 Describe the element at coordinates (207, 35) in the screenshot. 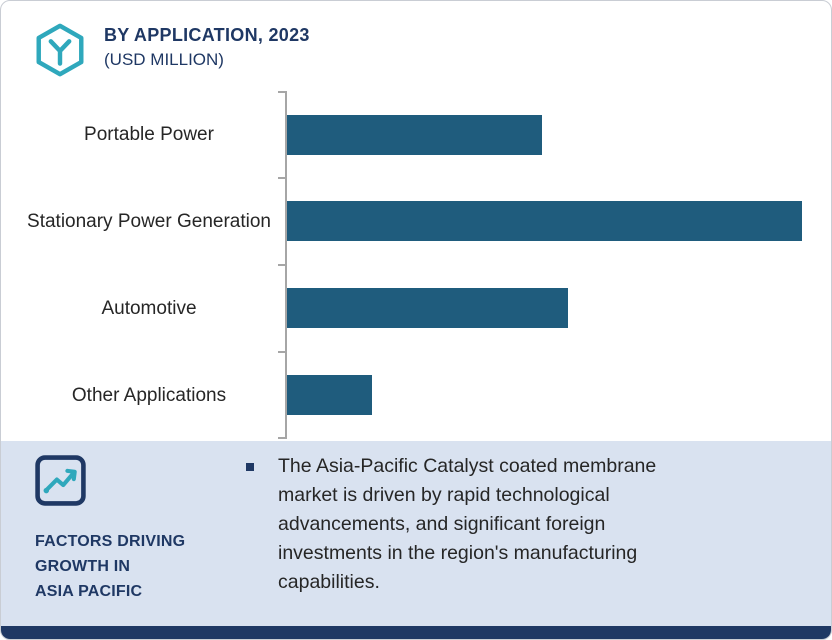

I see `chart-title: BY APPLICATION, 2023` at that location.